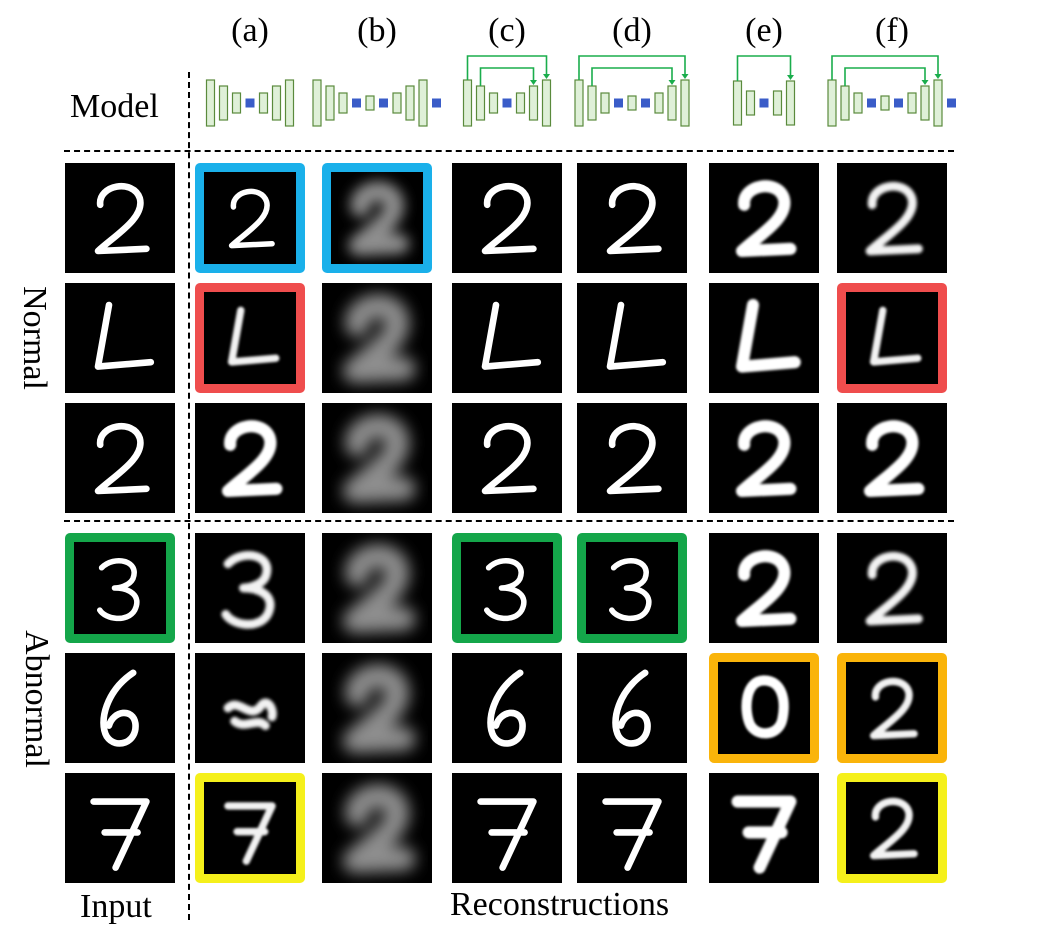 The height and width of the screenshot is (952, 1042). Describe the element at coordinates (114, 106) in the screenshot. I see `model-label: Model` at that location.